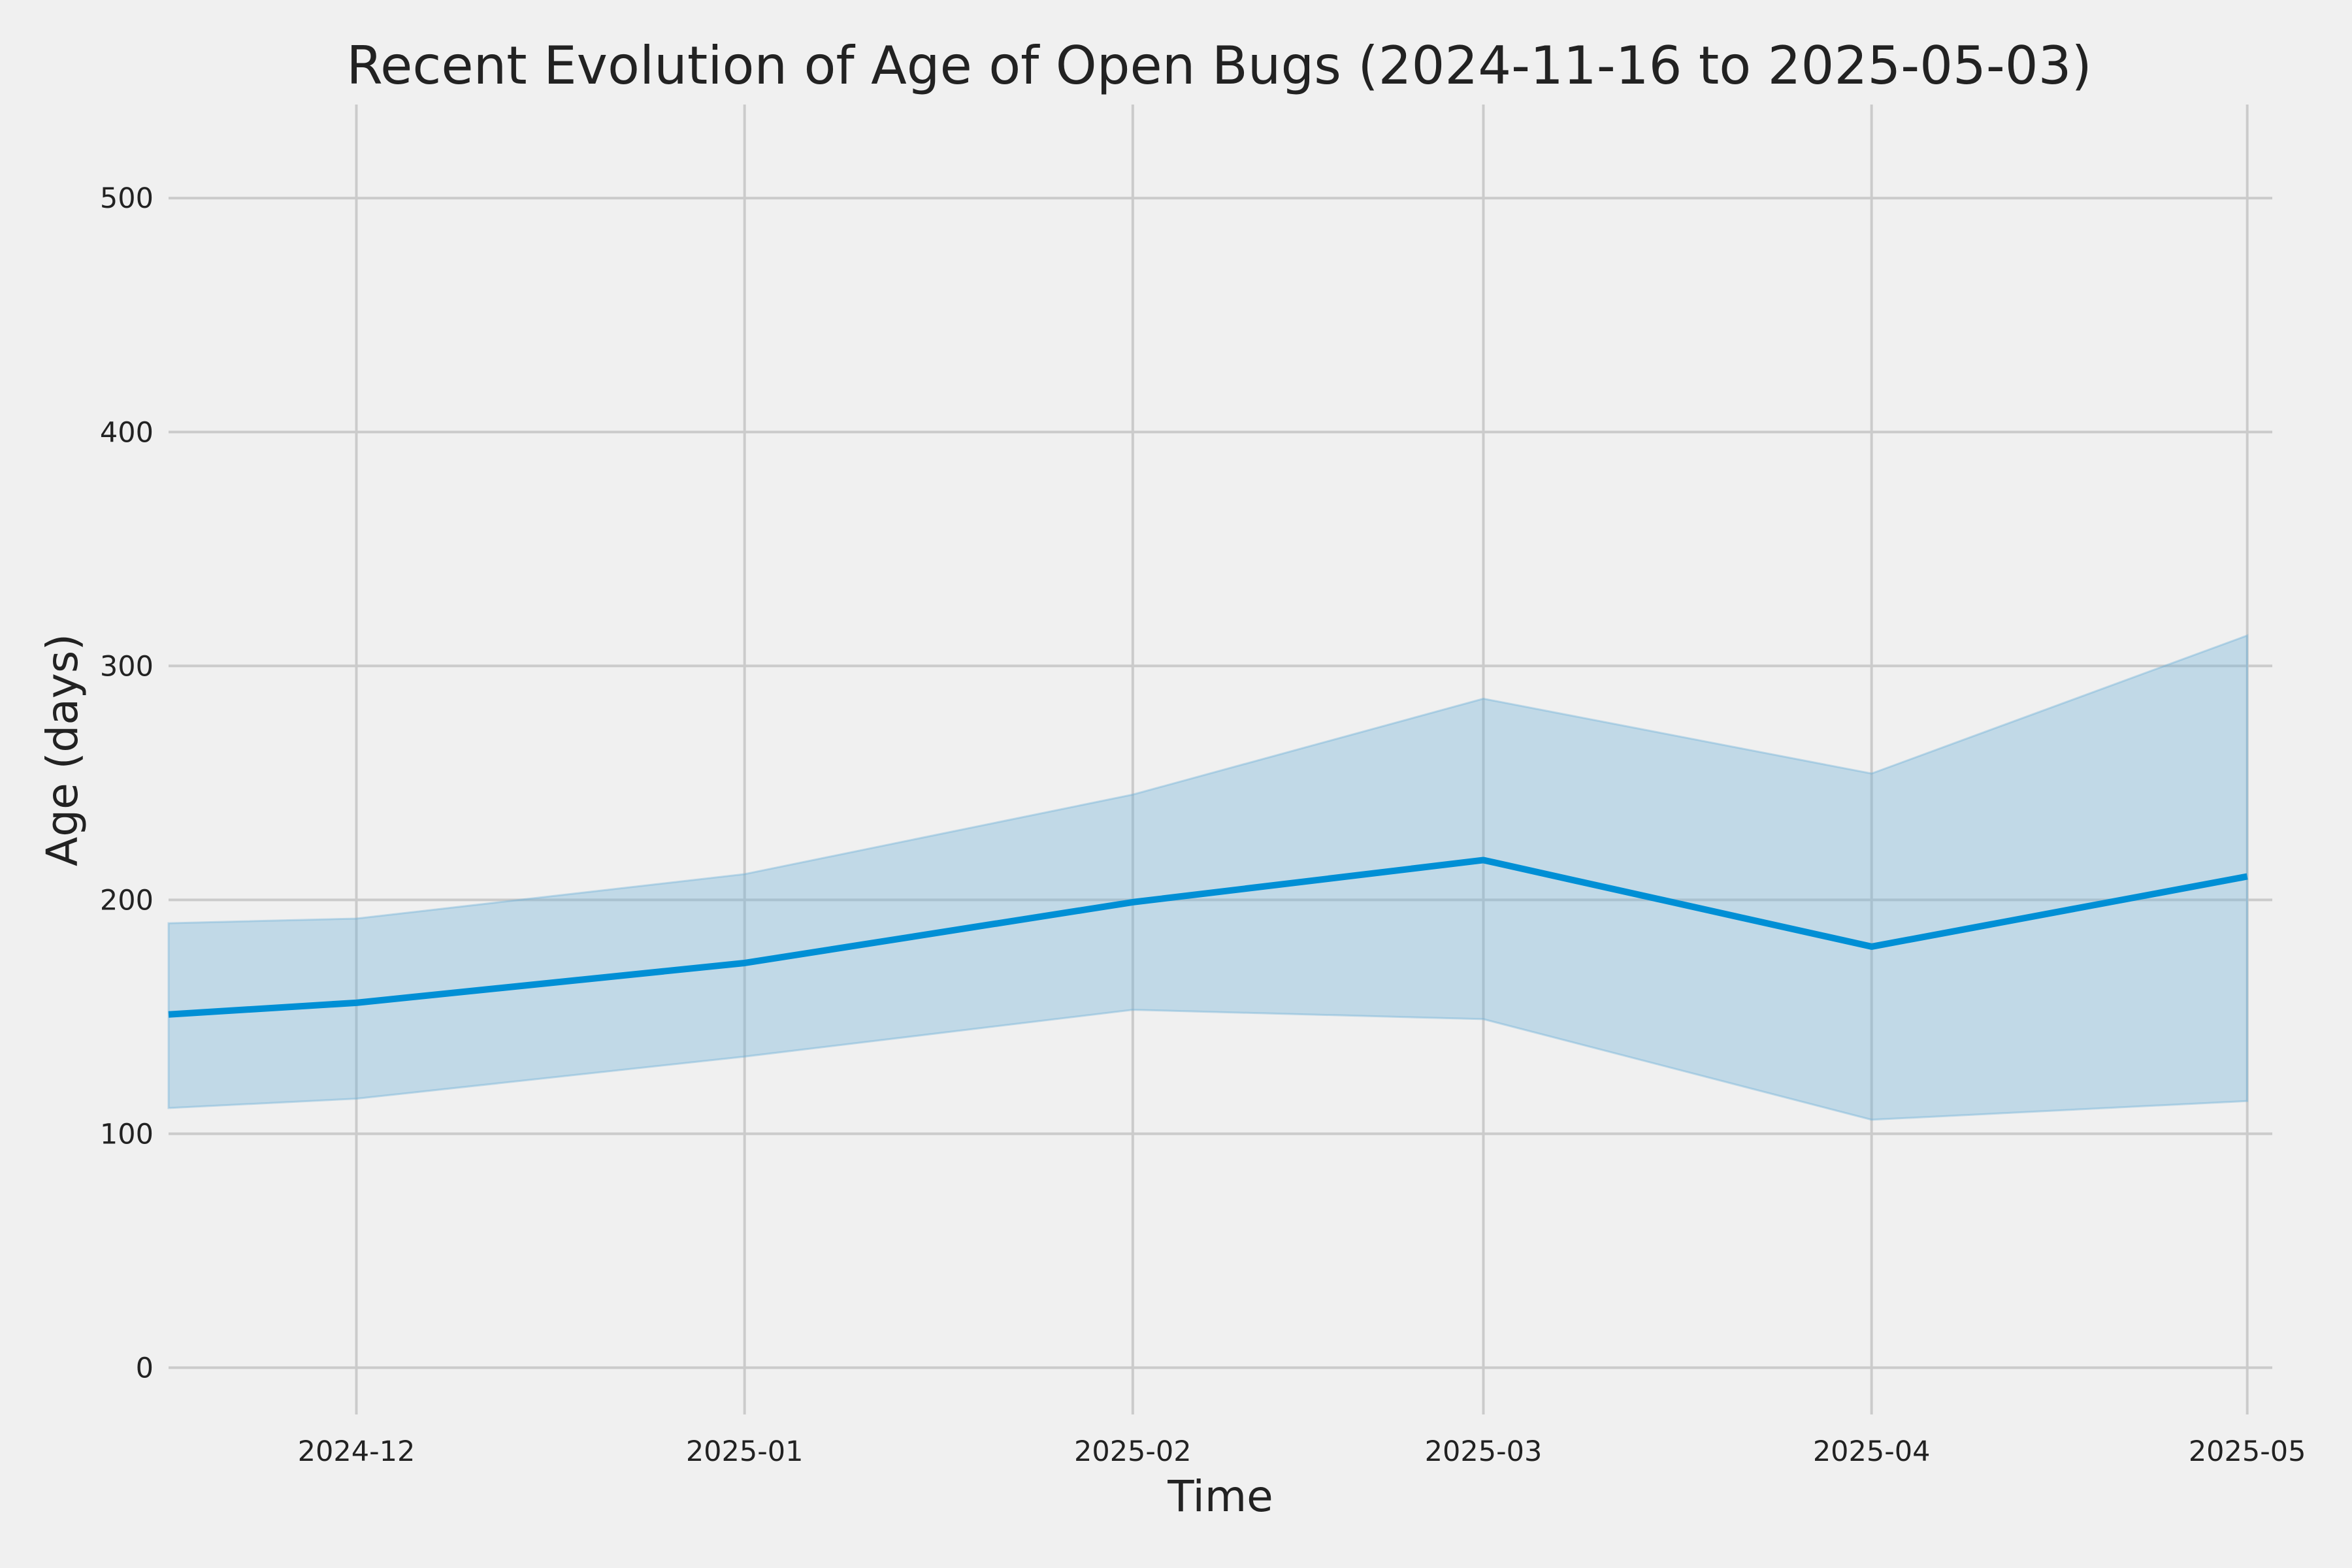 This screenshot has width=2352, height=1568. I want to click on y-tick-labels: 0 100 200 300 400 500, so click(127, 783).